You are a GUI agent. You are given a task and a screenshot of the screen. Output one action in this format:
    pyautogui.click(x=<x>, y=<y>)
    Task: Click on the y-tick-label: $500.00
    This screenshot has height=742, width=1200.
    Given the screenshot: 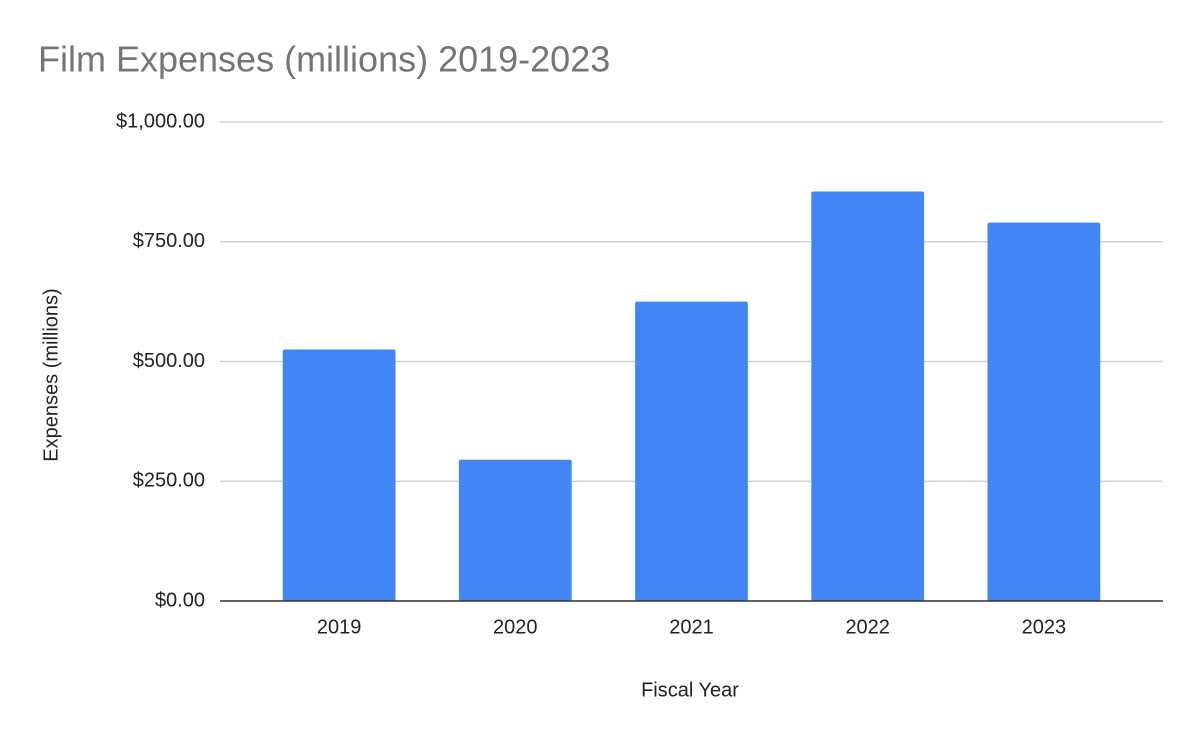 What is the action you would take?
    pyautogui.click(x=169, y=361)
    